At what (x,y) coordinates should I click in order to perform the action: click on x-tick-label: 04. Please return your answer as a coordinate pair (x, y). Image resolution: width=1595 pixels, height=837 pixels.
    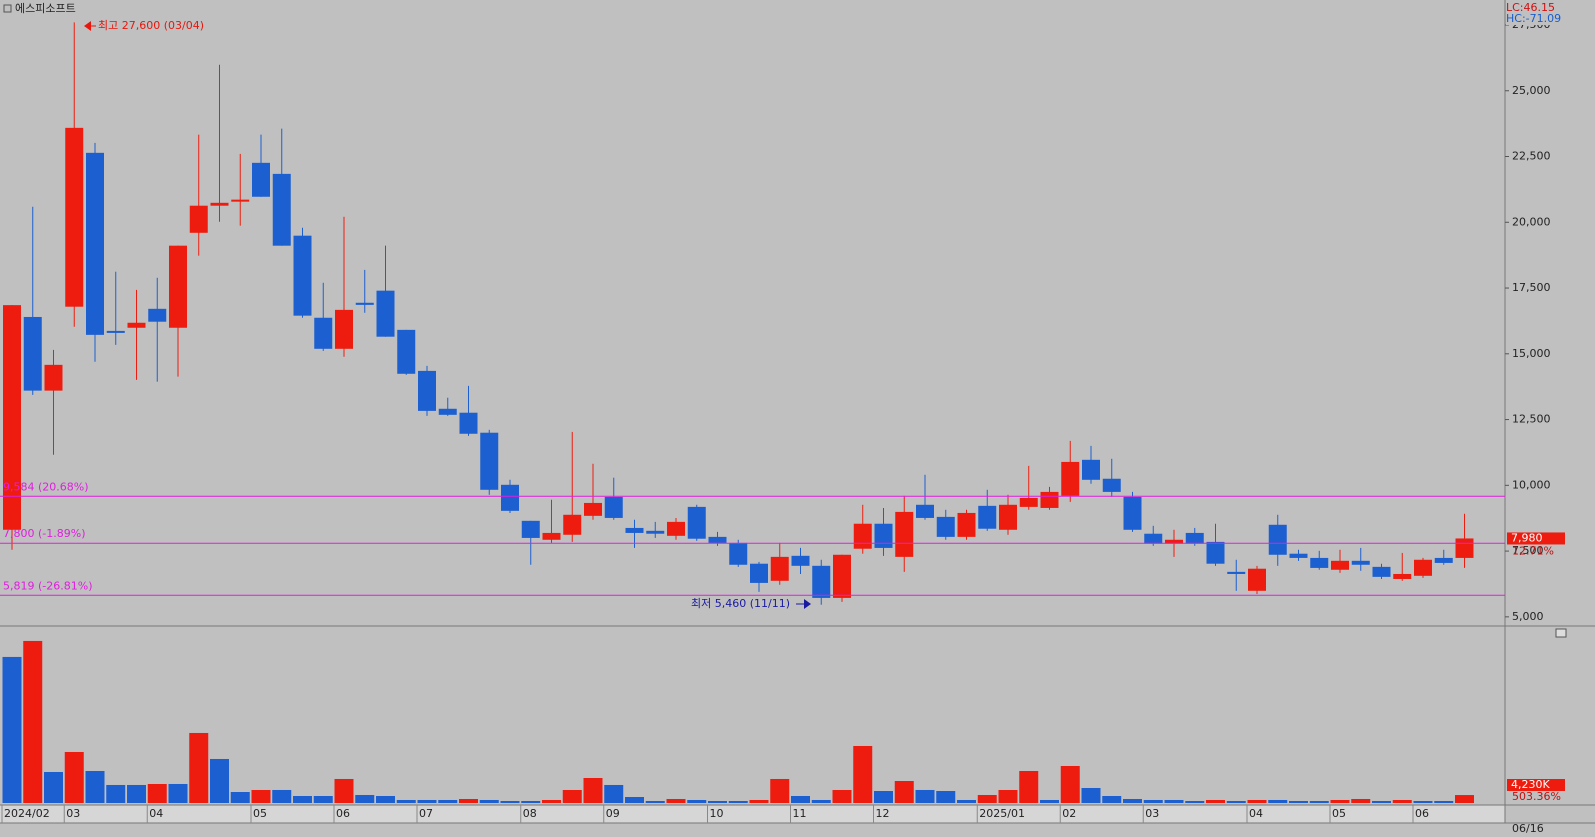
    Looking at the image, I should click on (1256, 813).